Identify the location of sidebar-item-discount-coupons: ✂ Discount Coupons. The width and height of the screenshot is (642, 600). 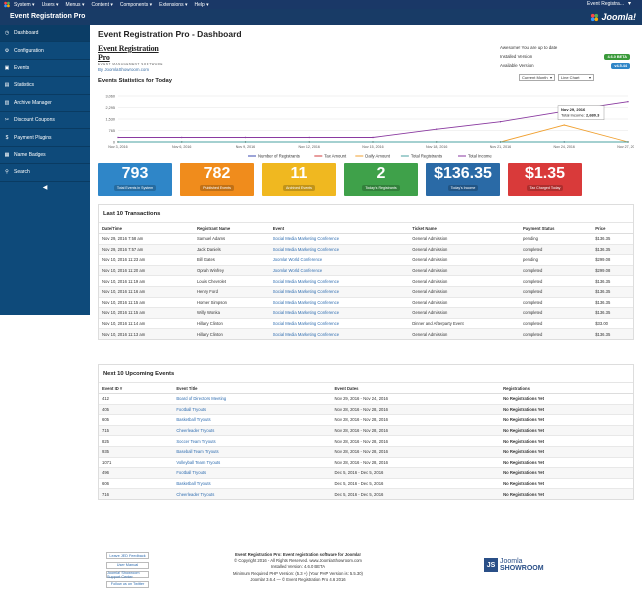
(45, 121).